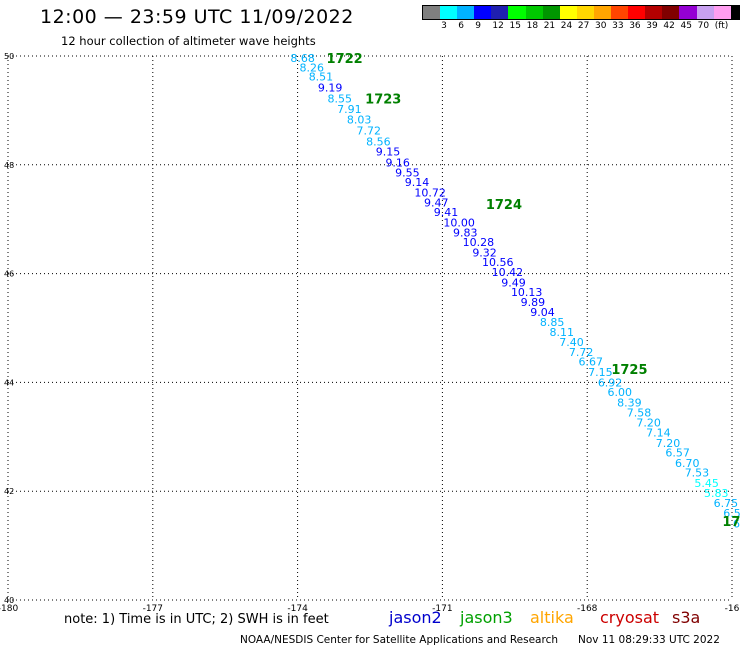 The image size is (740, 650). What do you see at coordinates (583, 26) in the screenshot?
I see `legend-label: 27` at bounding box center [583, 26].